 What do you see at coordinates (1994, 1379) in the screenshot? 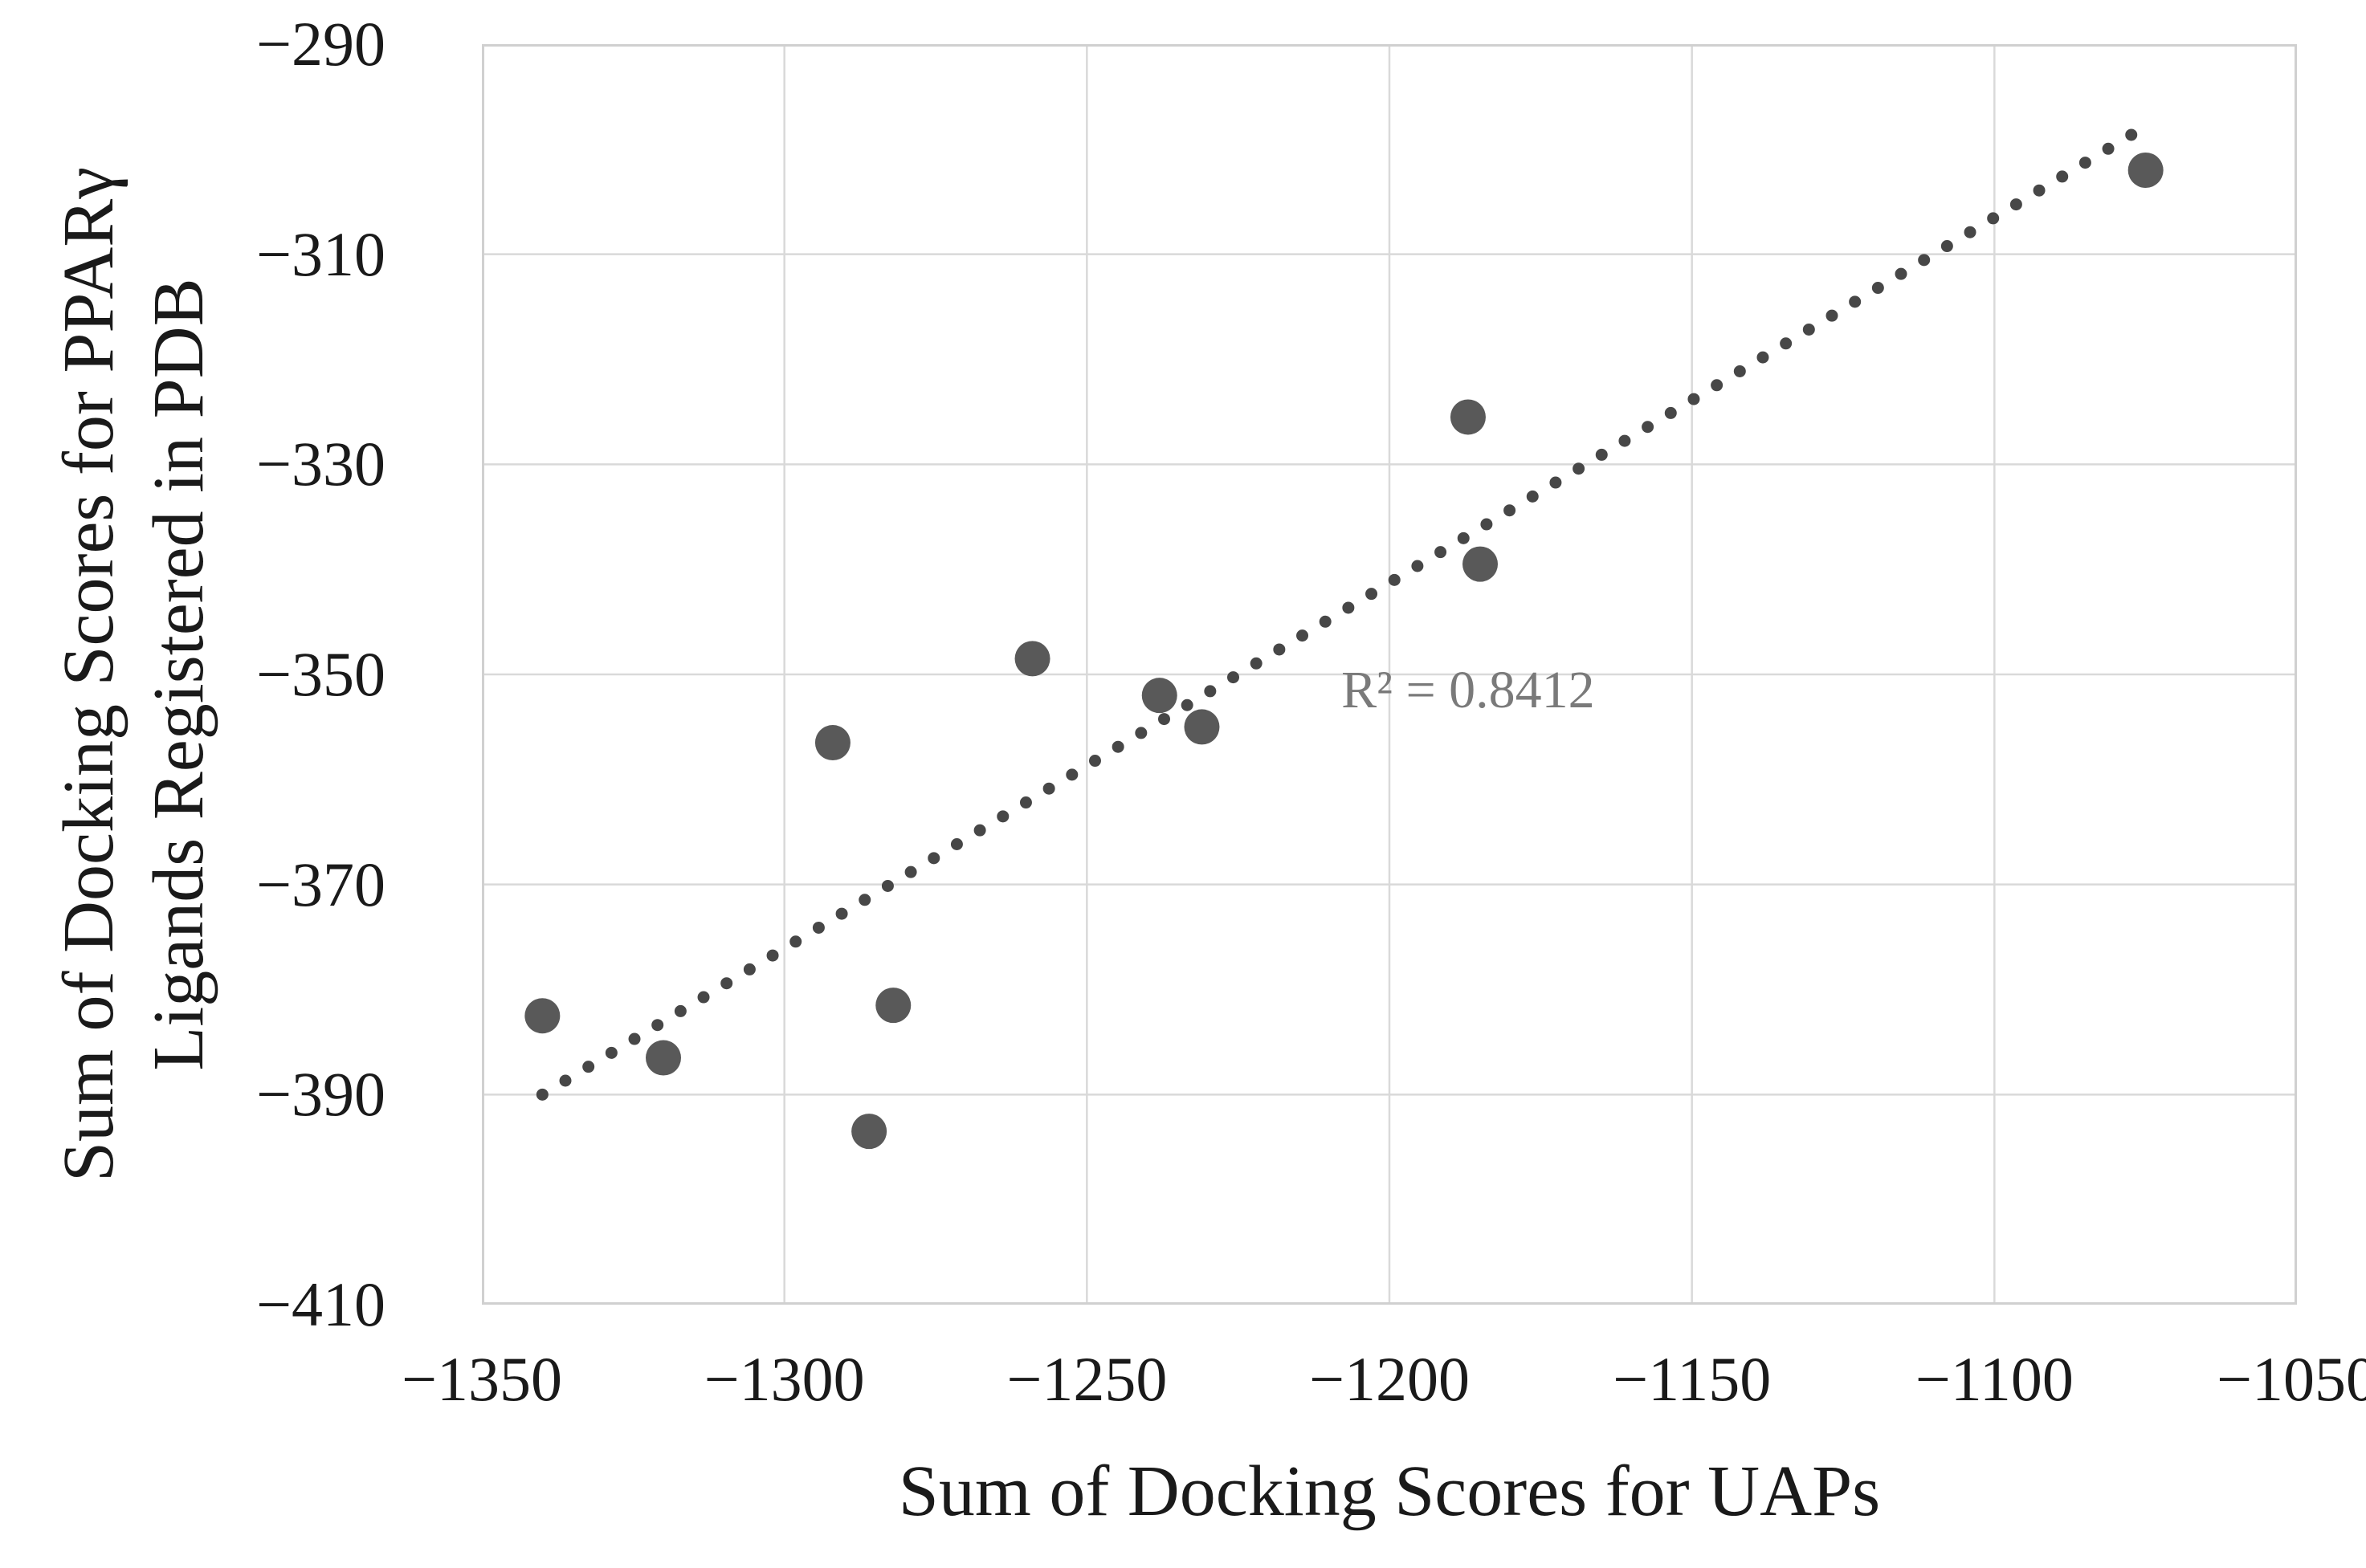
I see `x-tick-label: −1100` at bounding box center [1994, 1379].